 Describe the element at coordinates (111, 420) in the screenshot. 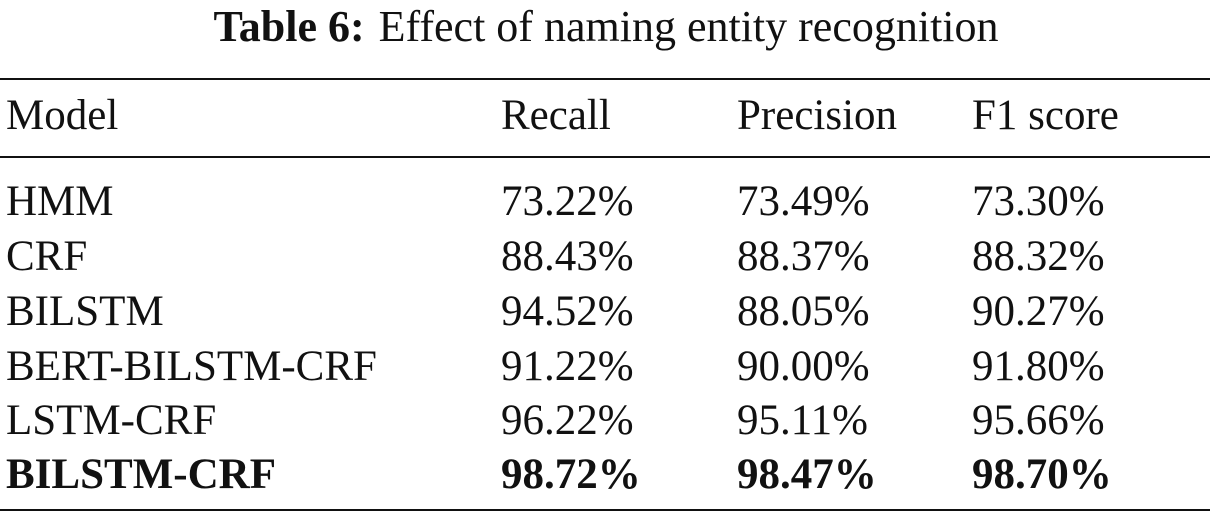

I see `cell-model: LSTM-CRF` at that location.